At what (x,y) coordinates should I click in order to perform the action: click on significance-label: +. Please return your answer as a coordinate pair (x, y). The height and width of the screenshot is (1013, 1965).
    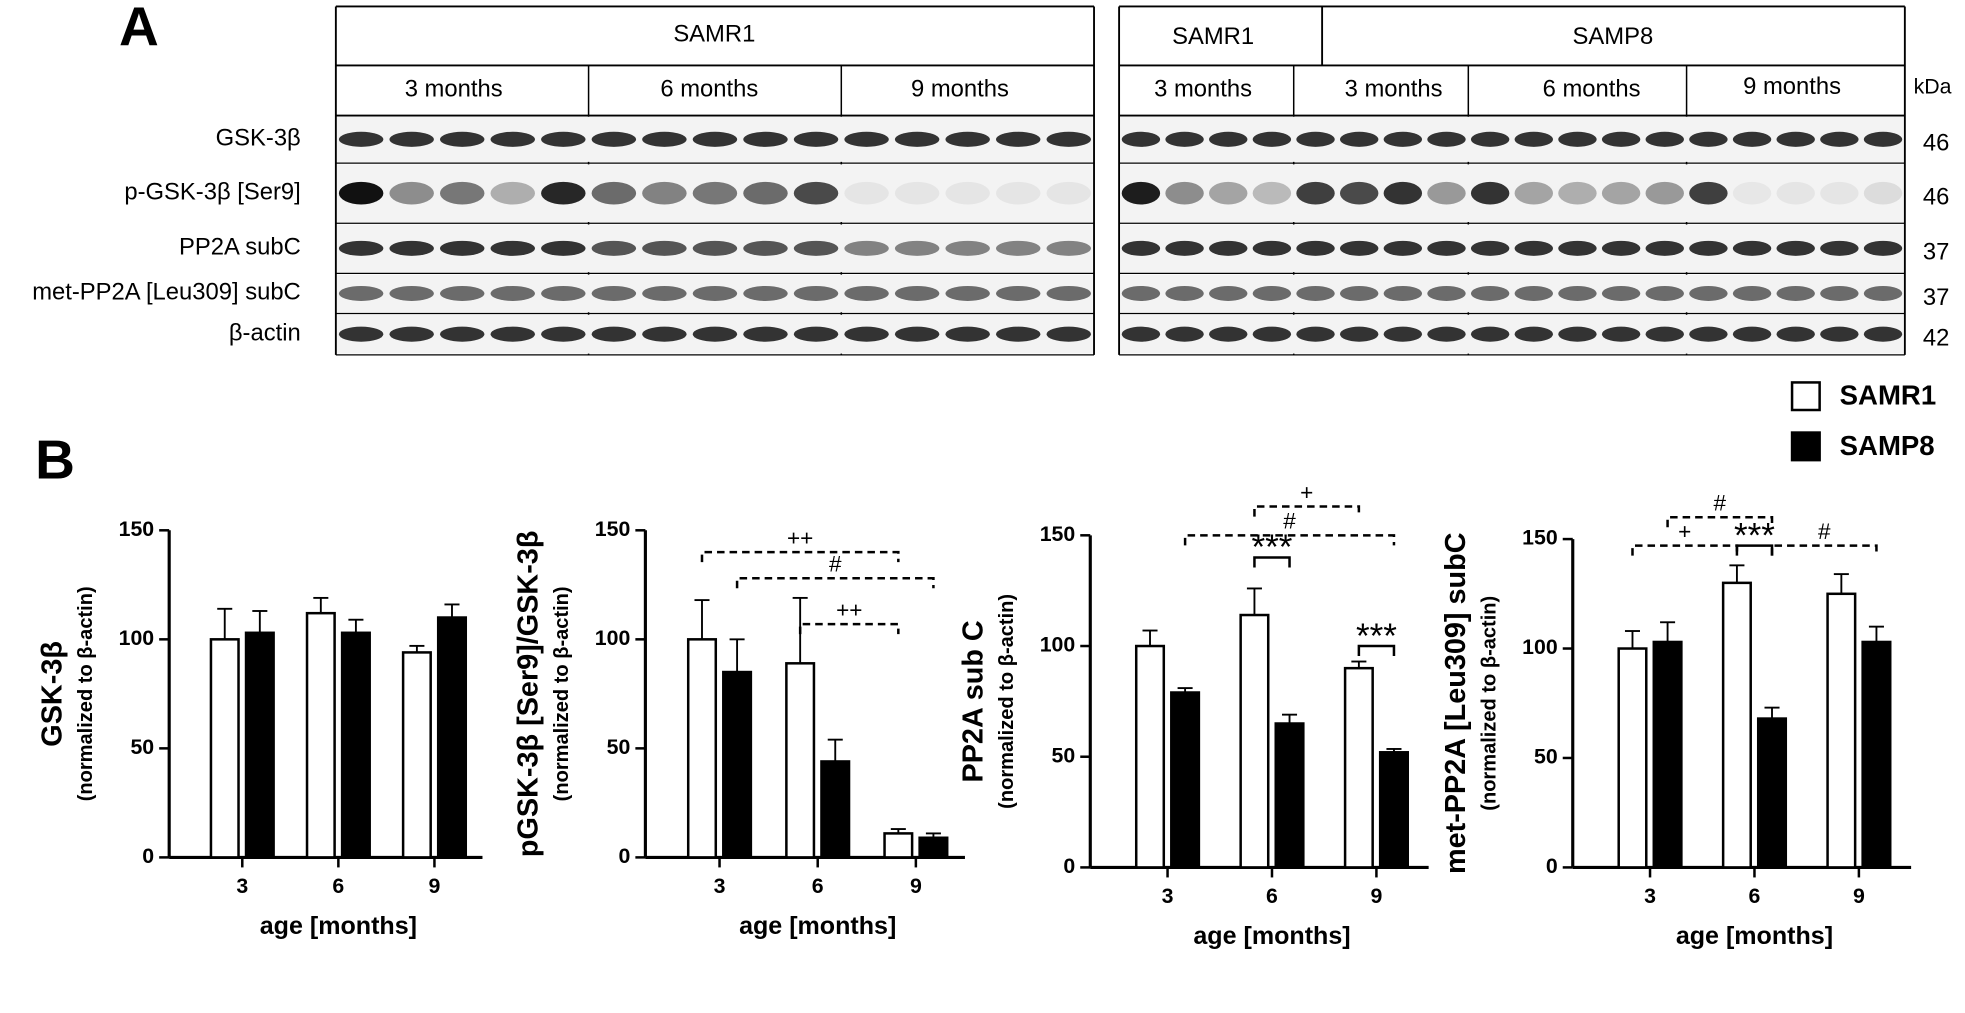
    Looking at the image, I should click on (1684, 531).